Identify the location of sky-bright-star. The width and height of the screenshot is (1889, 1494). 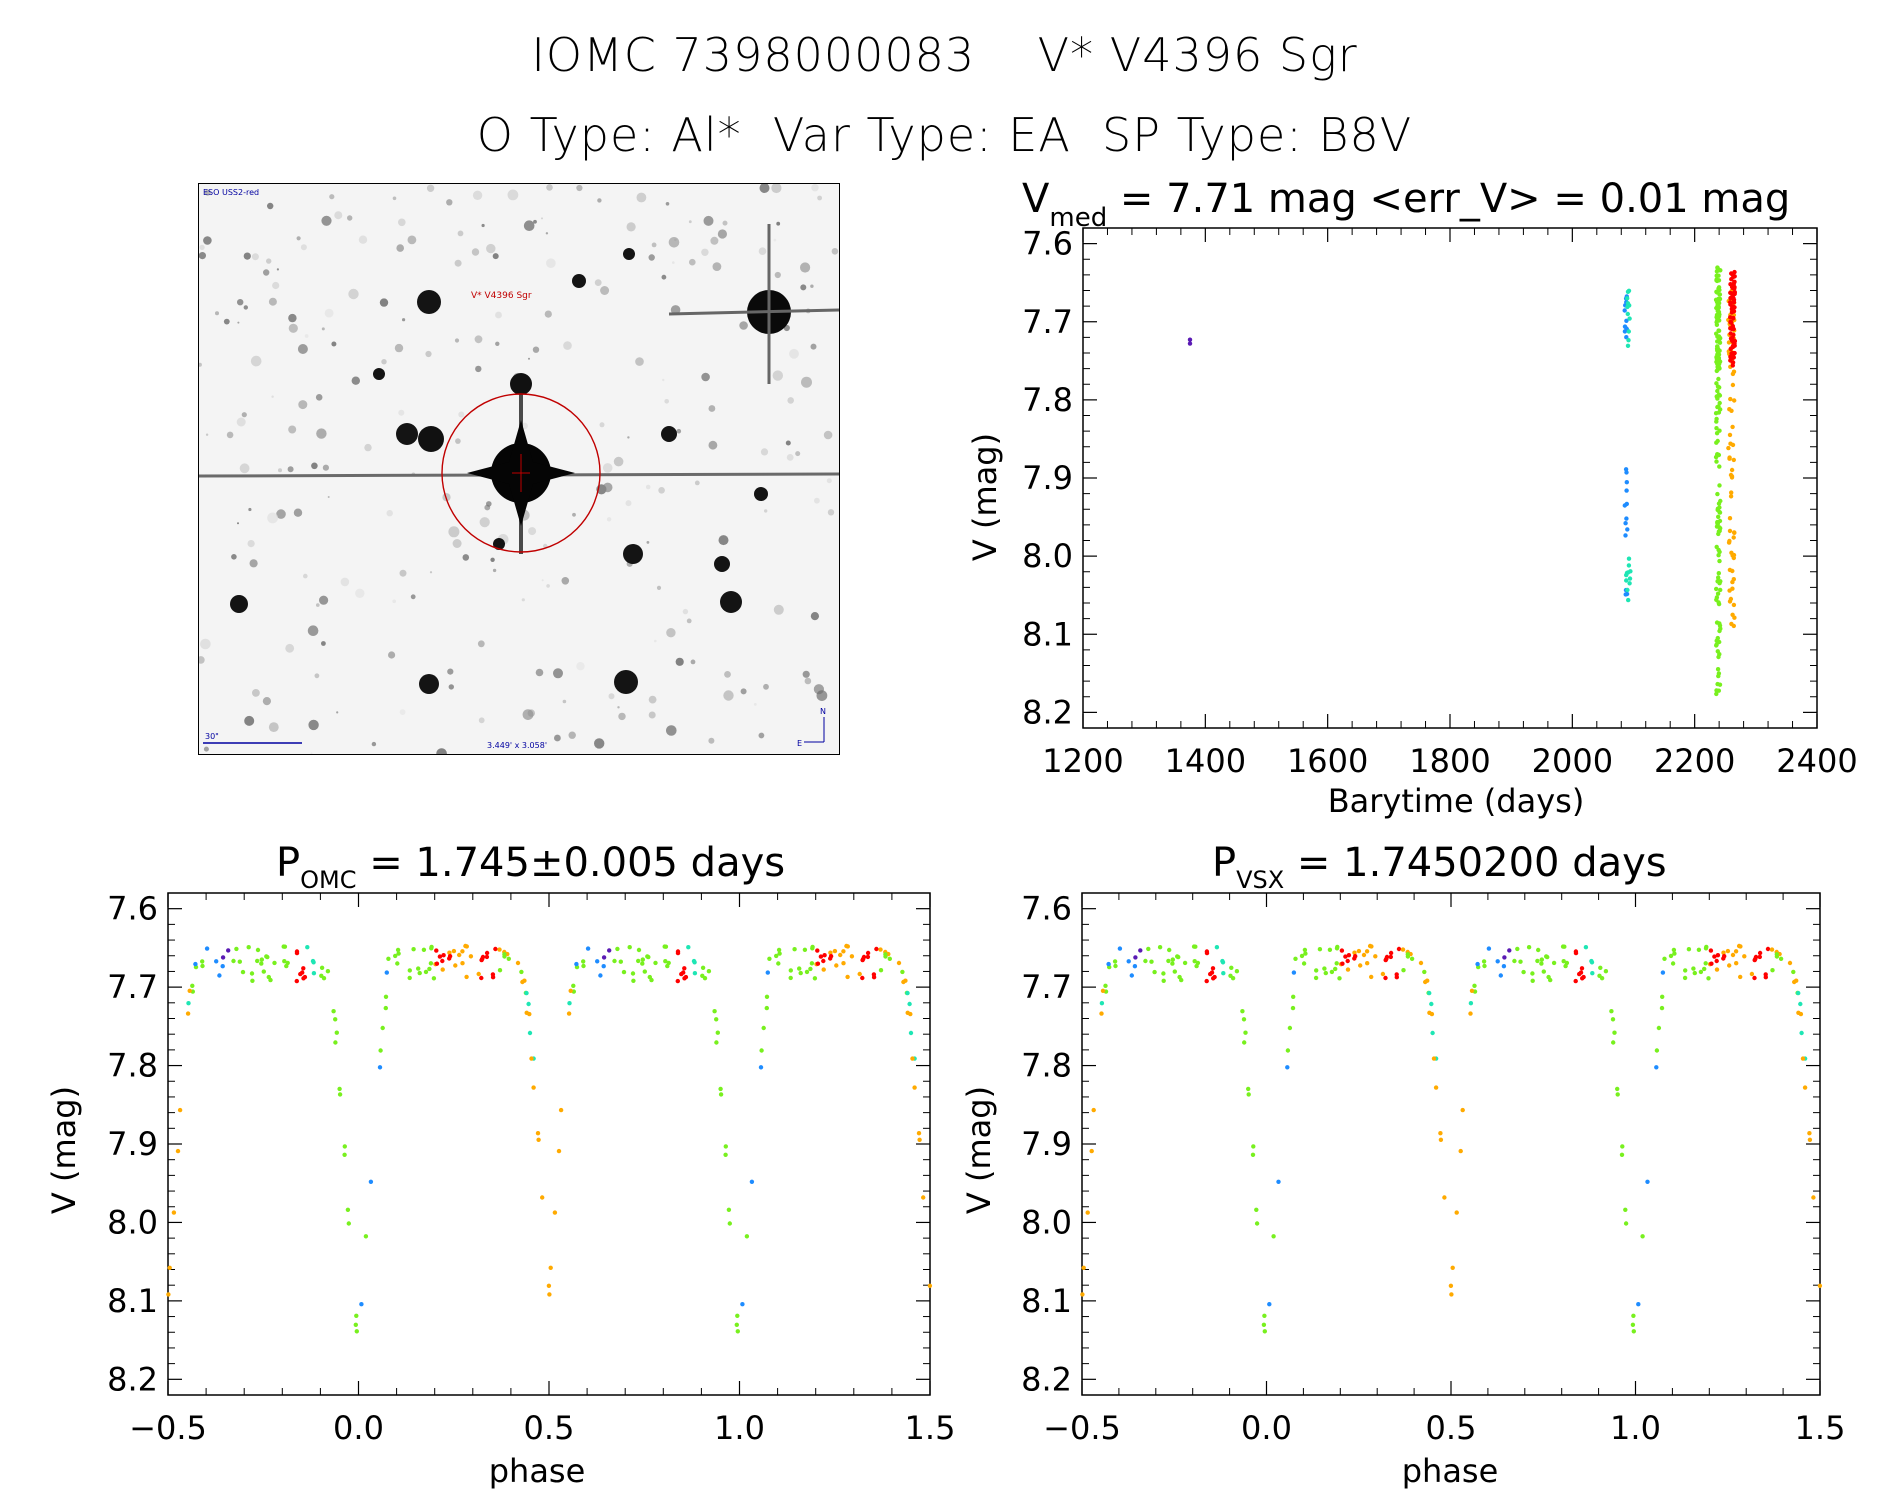
(761, 494).